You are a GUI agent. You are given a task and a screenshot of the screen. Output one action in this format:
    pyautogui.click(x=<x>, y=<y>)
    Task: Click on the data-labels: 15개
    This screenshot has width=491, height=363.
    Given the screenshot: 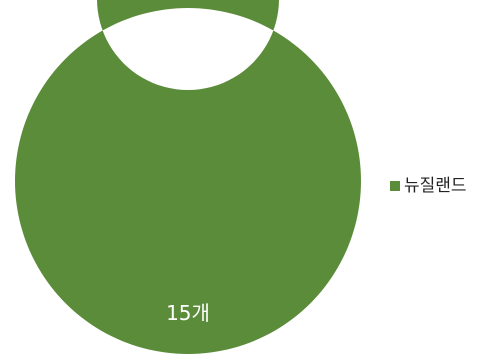 What is the action you would take?
    pyautogui.click(x=188, y=313)
    